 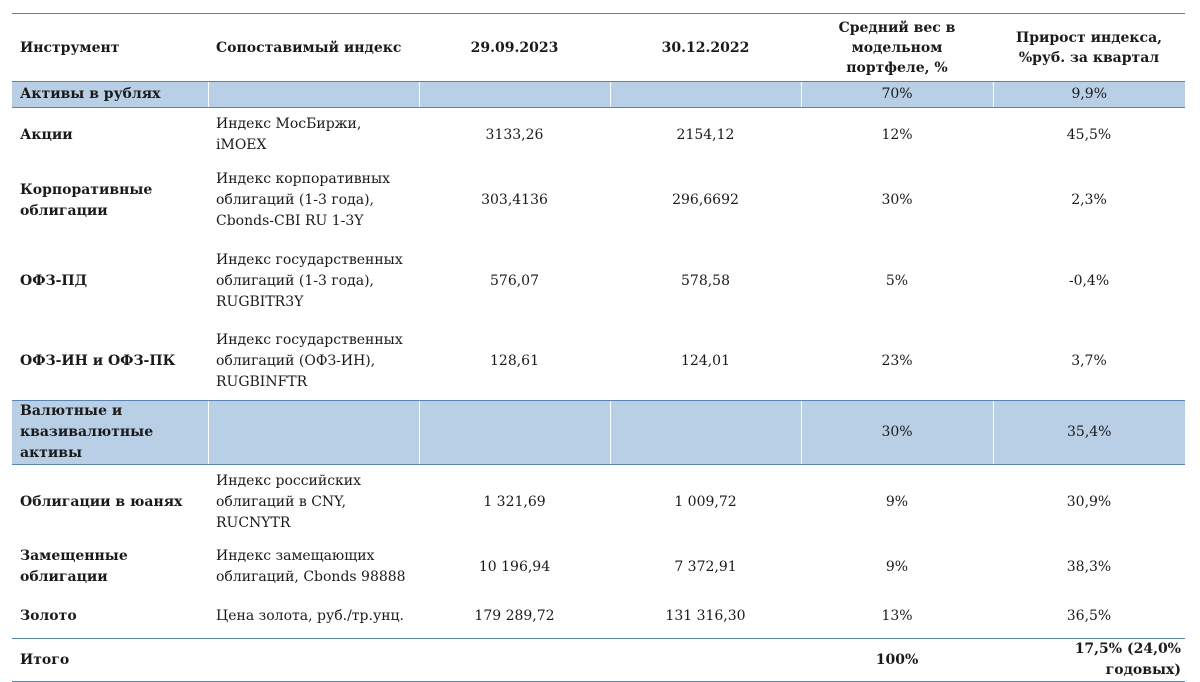 What do you see at coordinates (74, 566) in the screenshot?
I see `instrument-name: Замещенные облигации` at bounding box center [74, 566].